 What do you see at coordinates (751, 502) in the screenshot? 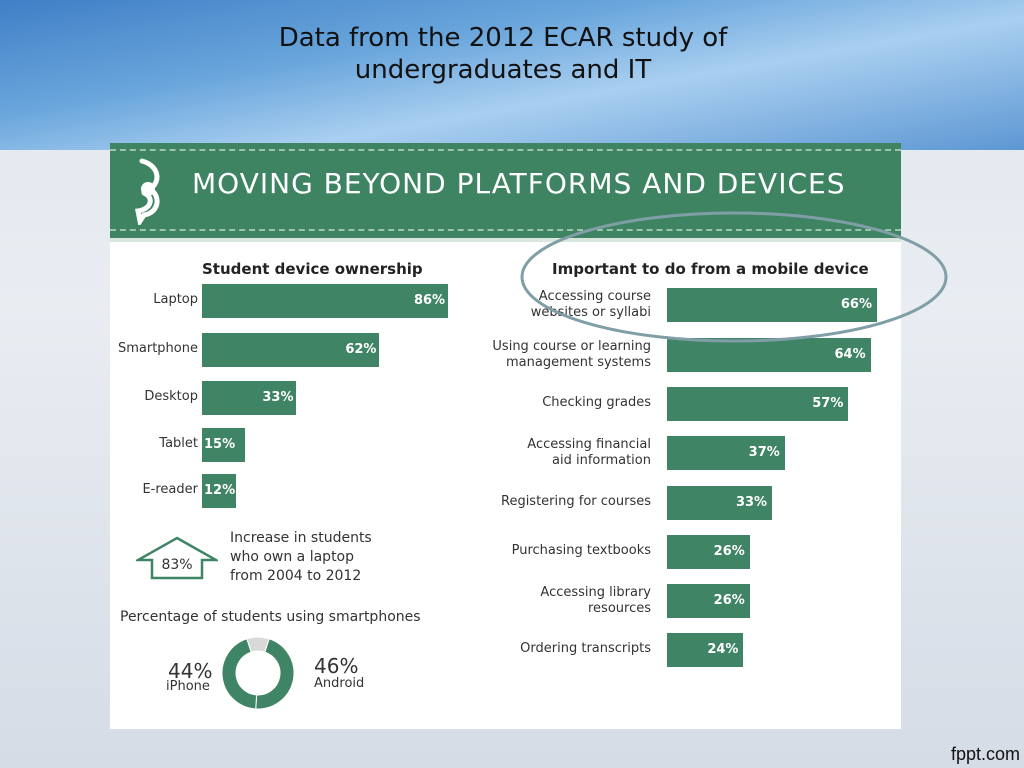
I see `task-value-label: 33%` at bounding box center [751, 502].